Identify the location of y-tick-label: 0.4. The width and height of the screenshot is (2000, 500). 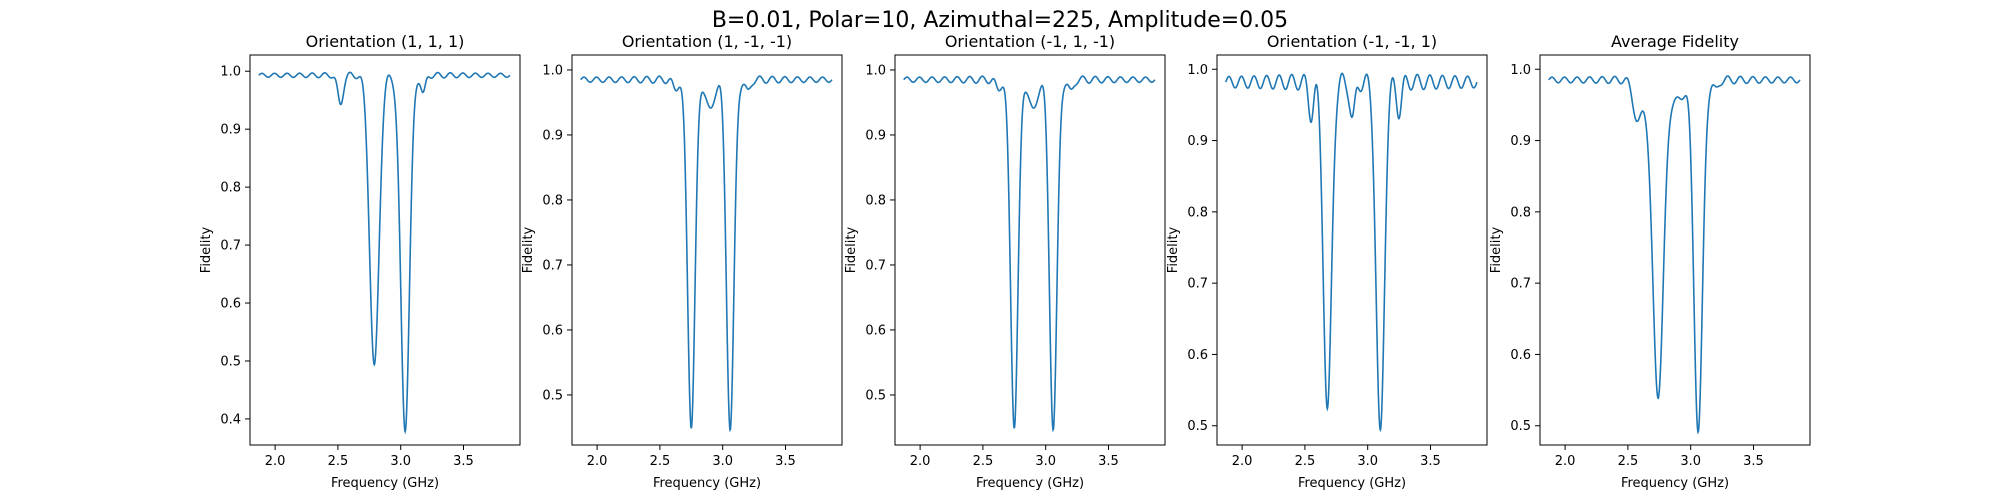
(230, 419).